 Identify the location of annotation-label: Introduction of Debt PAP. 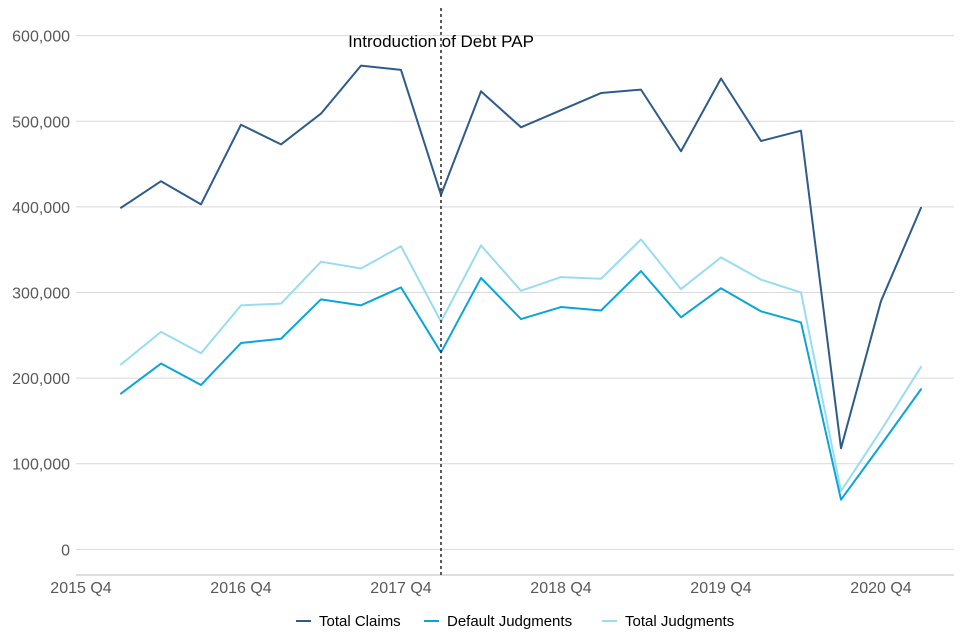
(441, 41).